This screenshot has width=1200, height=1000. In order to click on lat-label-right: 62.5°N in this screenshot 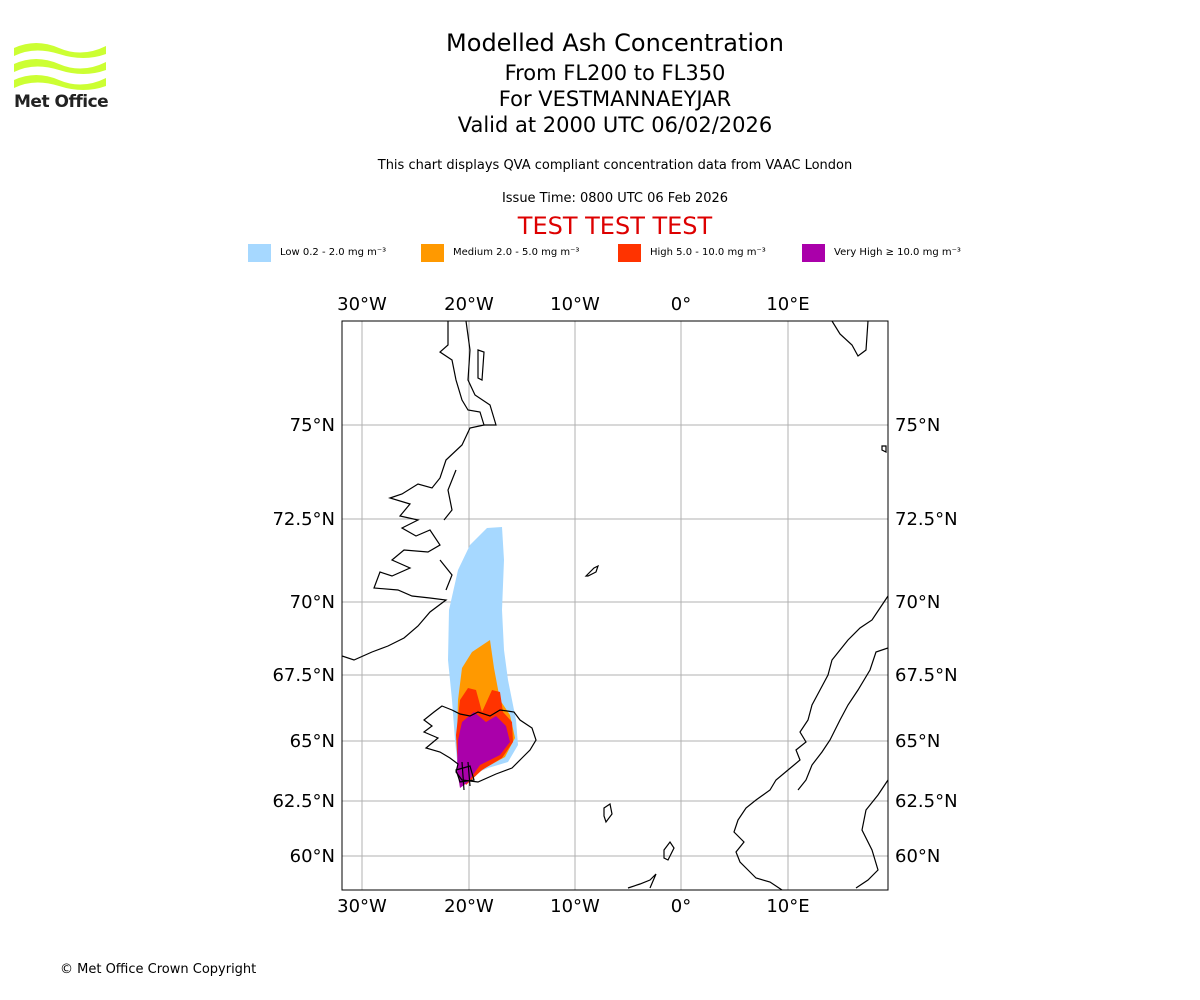, I will do `click(926, 801)`.